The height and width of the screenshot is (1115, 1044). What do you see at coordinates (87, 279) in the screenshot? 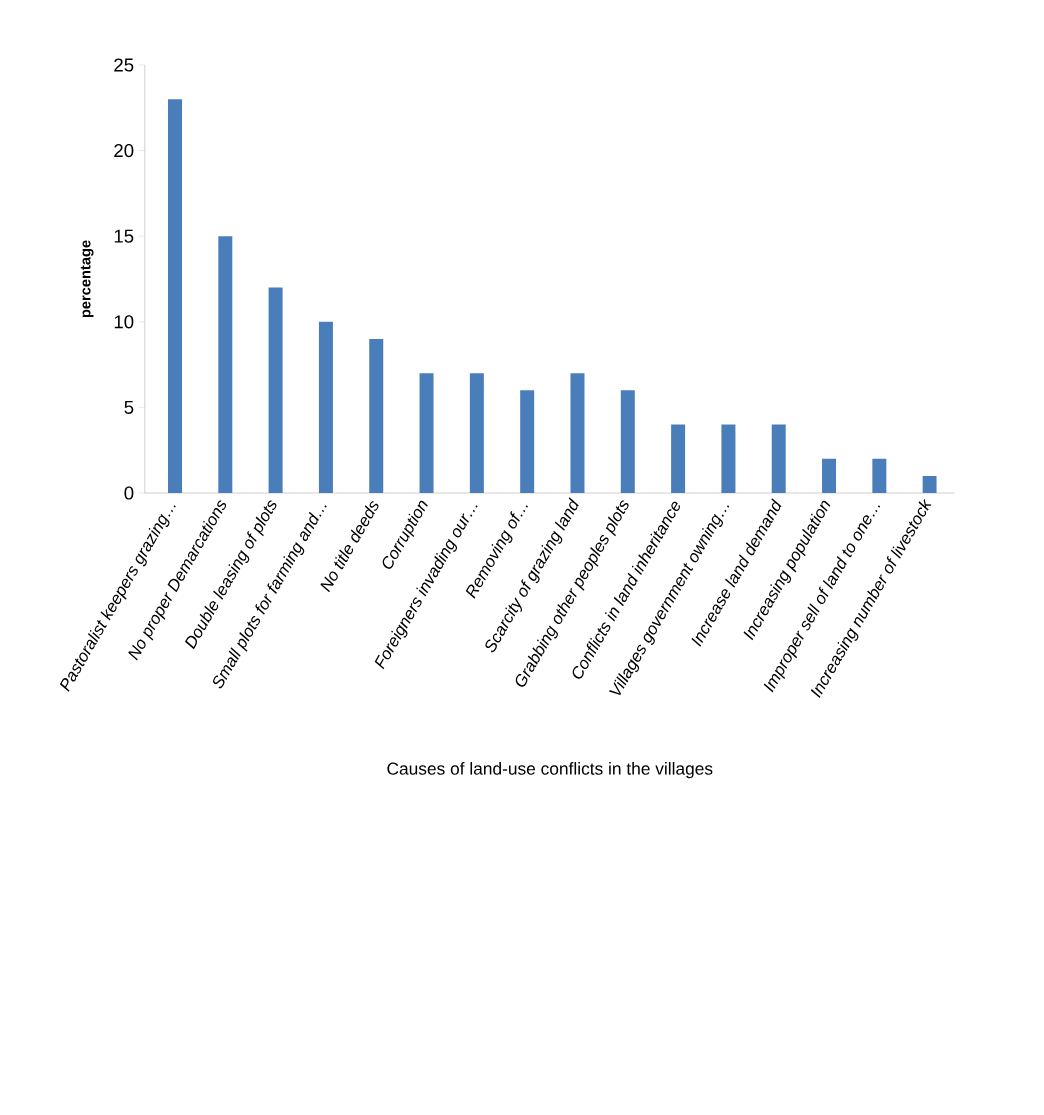
I see `y-axis-title: percentage` at bounding box center [87, 279].